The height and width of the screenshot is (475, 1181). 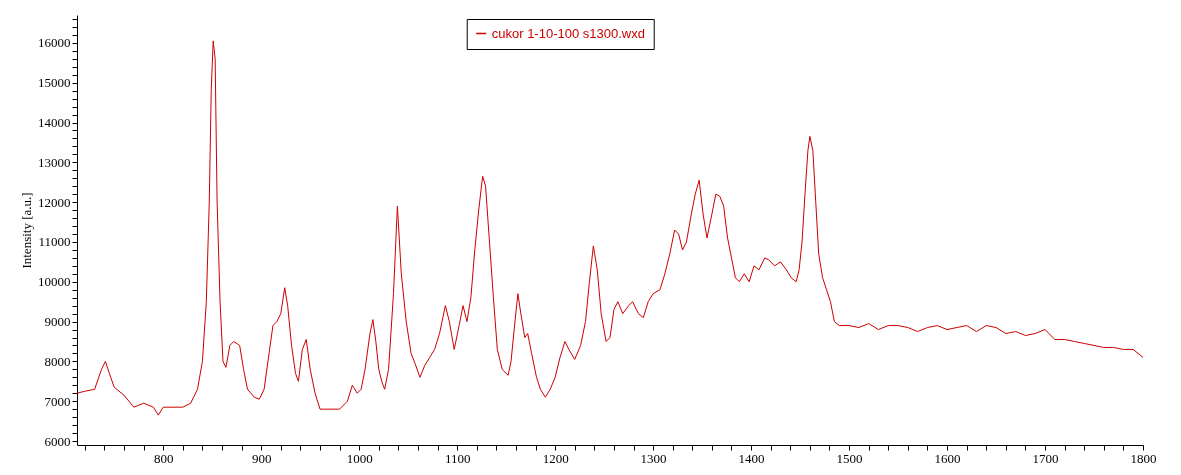 I want to click on y-tick-label: 15000, so click(x=54, y=83).